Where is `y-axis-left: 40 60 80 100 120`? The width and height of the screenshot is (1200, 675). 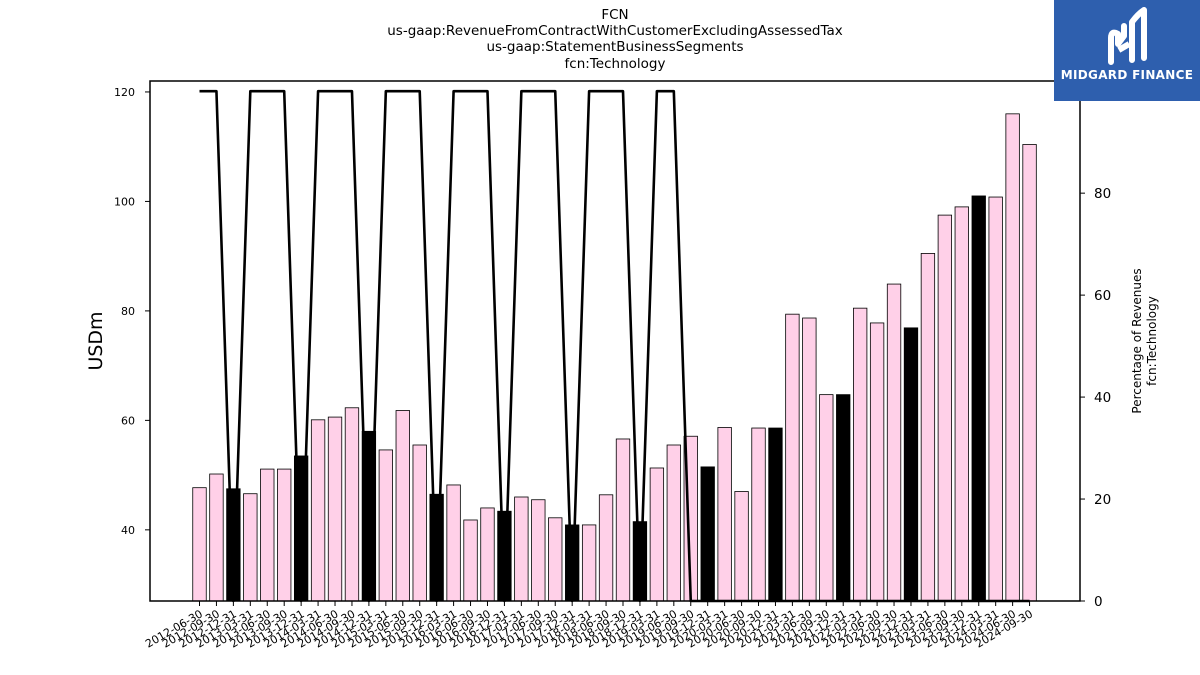
y-axis-left: 40 60 80 100 120 is located at coordinates (132, 311).